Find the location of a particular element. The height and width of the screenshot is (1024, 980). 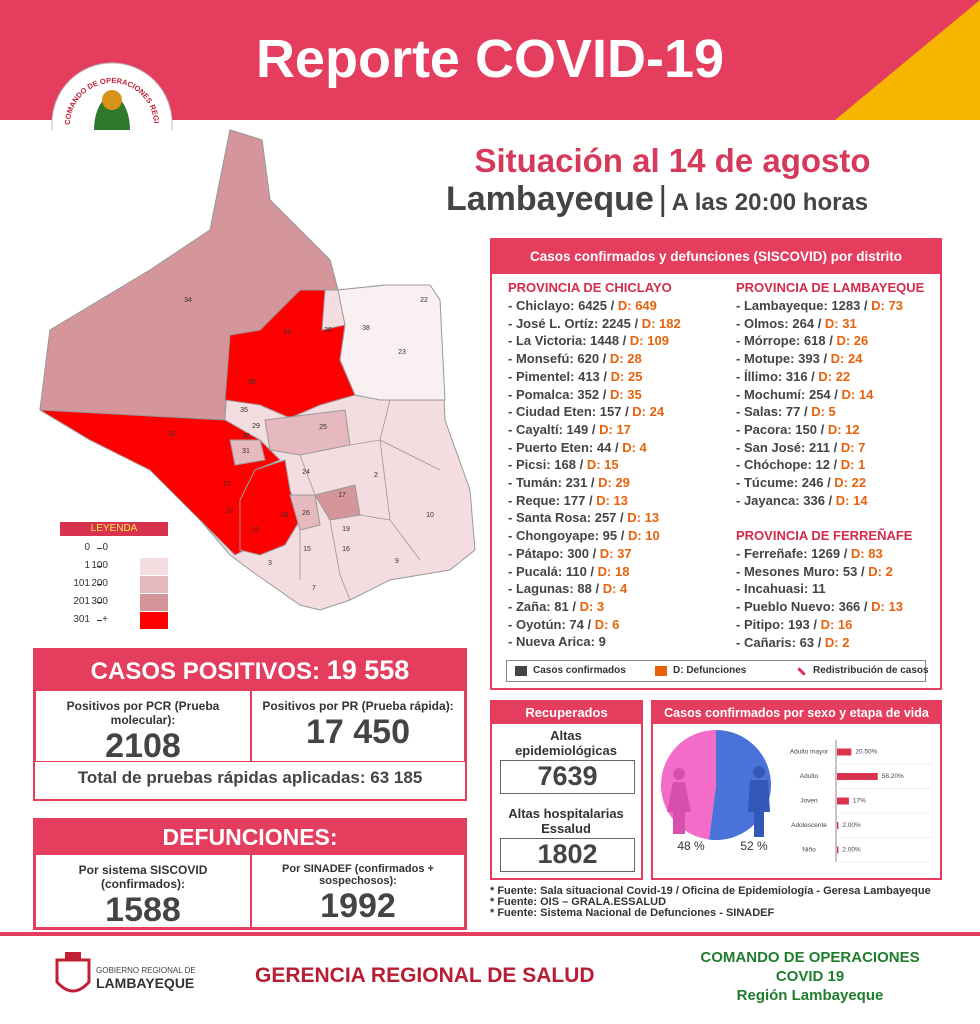

district-line: Lagunas88 D:4 is located at coordinates (567, 588).